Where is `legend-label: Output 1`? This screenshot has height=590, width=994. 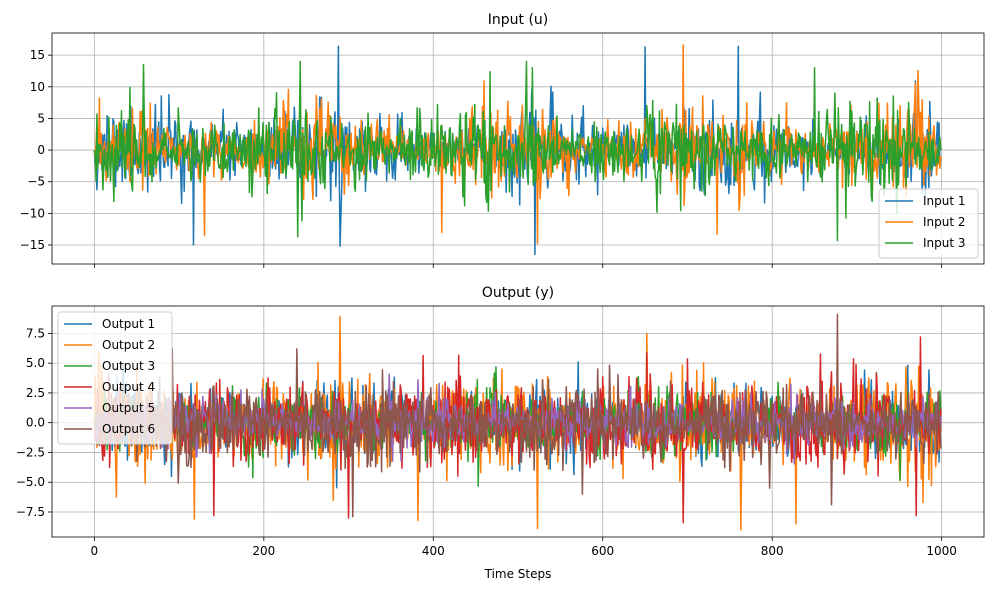
legend-label: Output 1 is located at coordinates (128, 324).